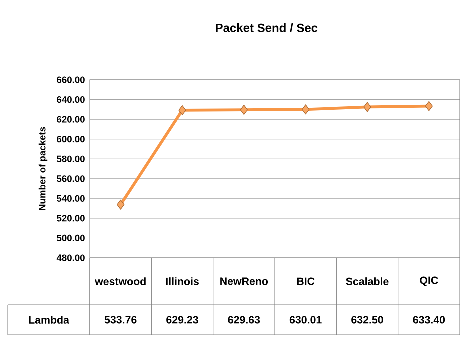  Describe the element at coordinates (71, 159) in the screenshot. I see `y-tick-label: 580.00` at that location.